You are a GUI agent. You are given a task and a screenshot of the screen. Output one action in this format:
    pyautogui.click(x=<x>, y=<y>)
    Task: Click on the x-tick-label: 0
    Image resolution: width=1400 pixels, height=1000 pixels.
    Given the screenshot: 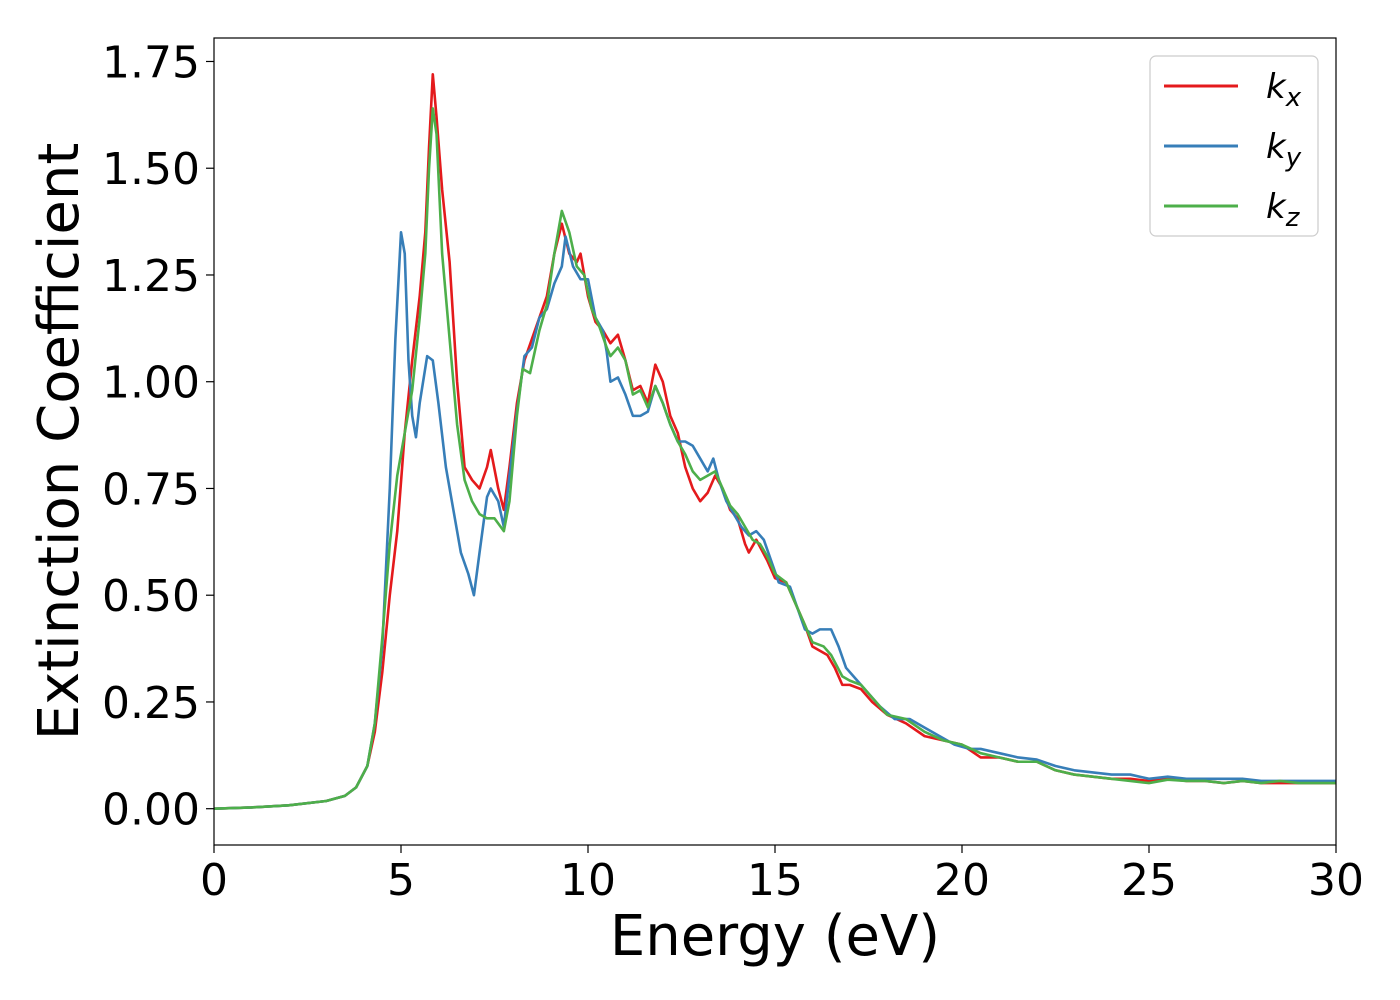 What is the action you would take?
    pyautogui.click(x=214, y=880)
    